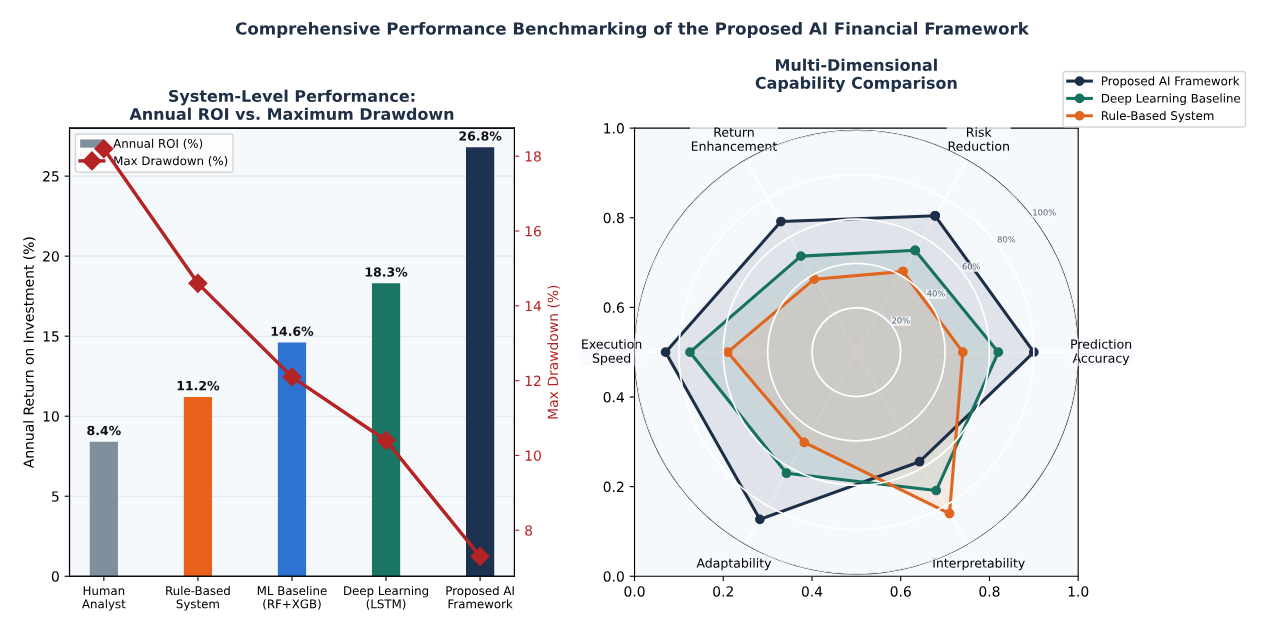 The width and height of the screenshot is (1264, 625). I want to click on x-tick-label: 0.0, so click(634, 591).